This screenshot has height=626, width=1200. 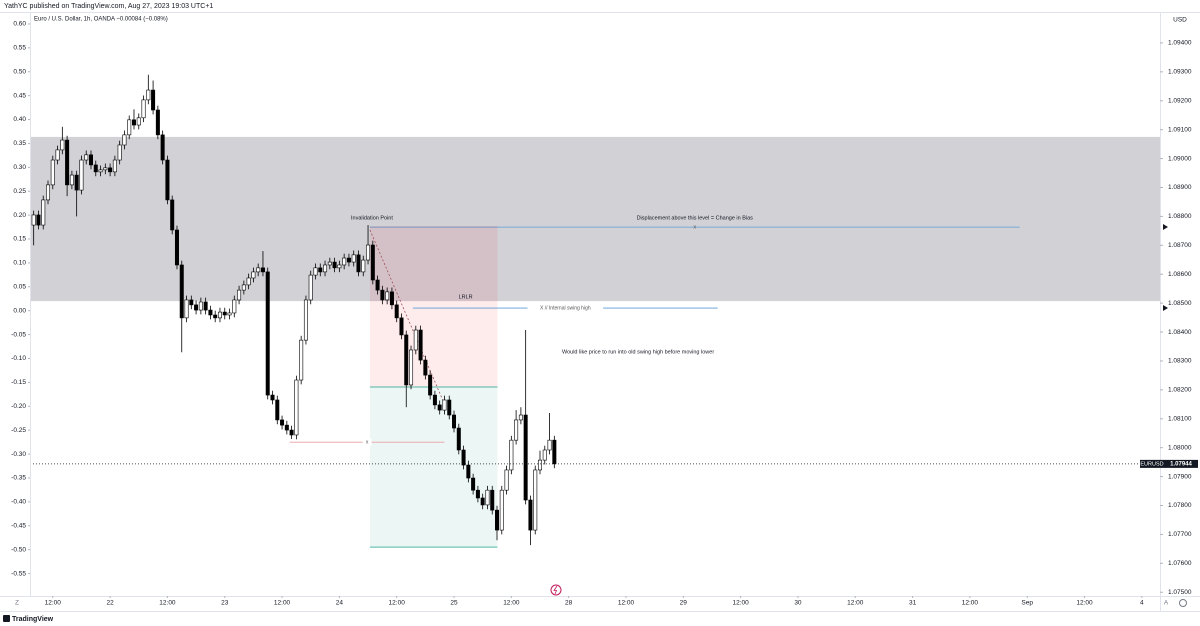 What do you see at coordinates (18, 358) in the screenshot?
I see `y2-tick-label: -0.10` at bounding box center [18, 358].